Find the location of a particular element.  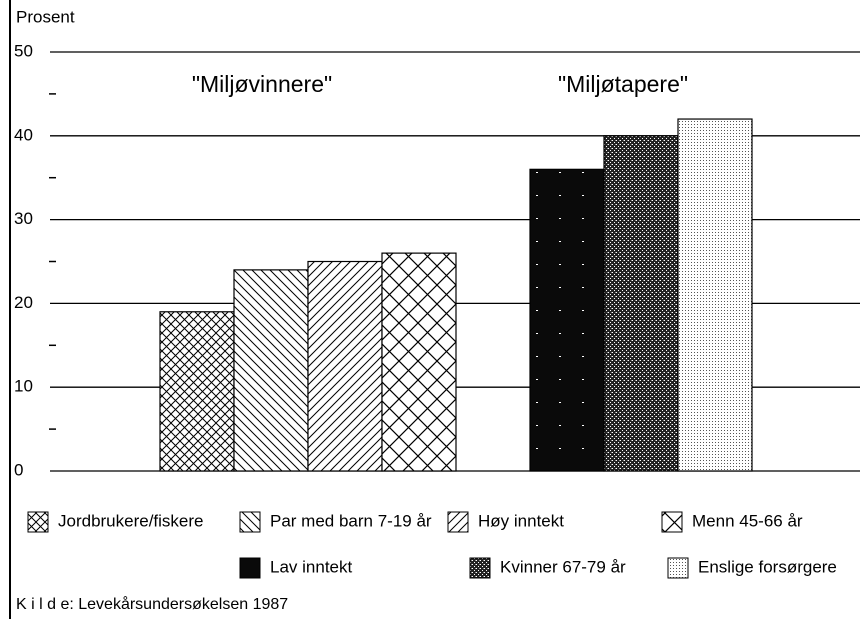

legend-label: Lav inntekt is located at coordinates (311, 566).